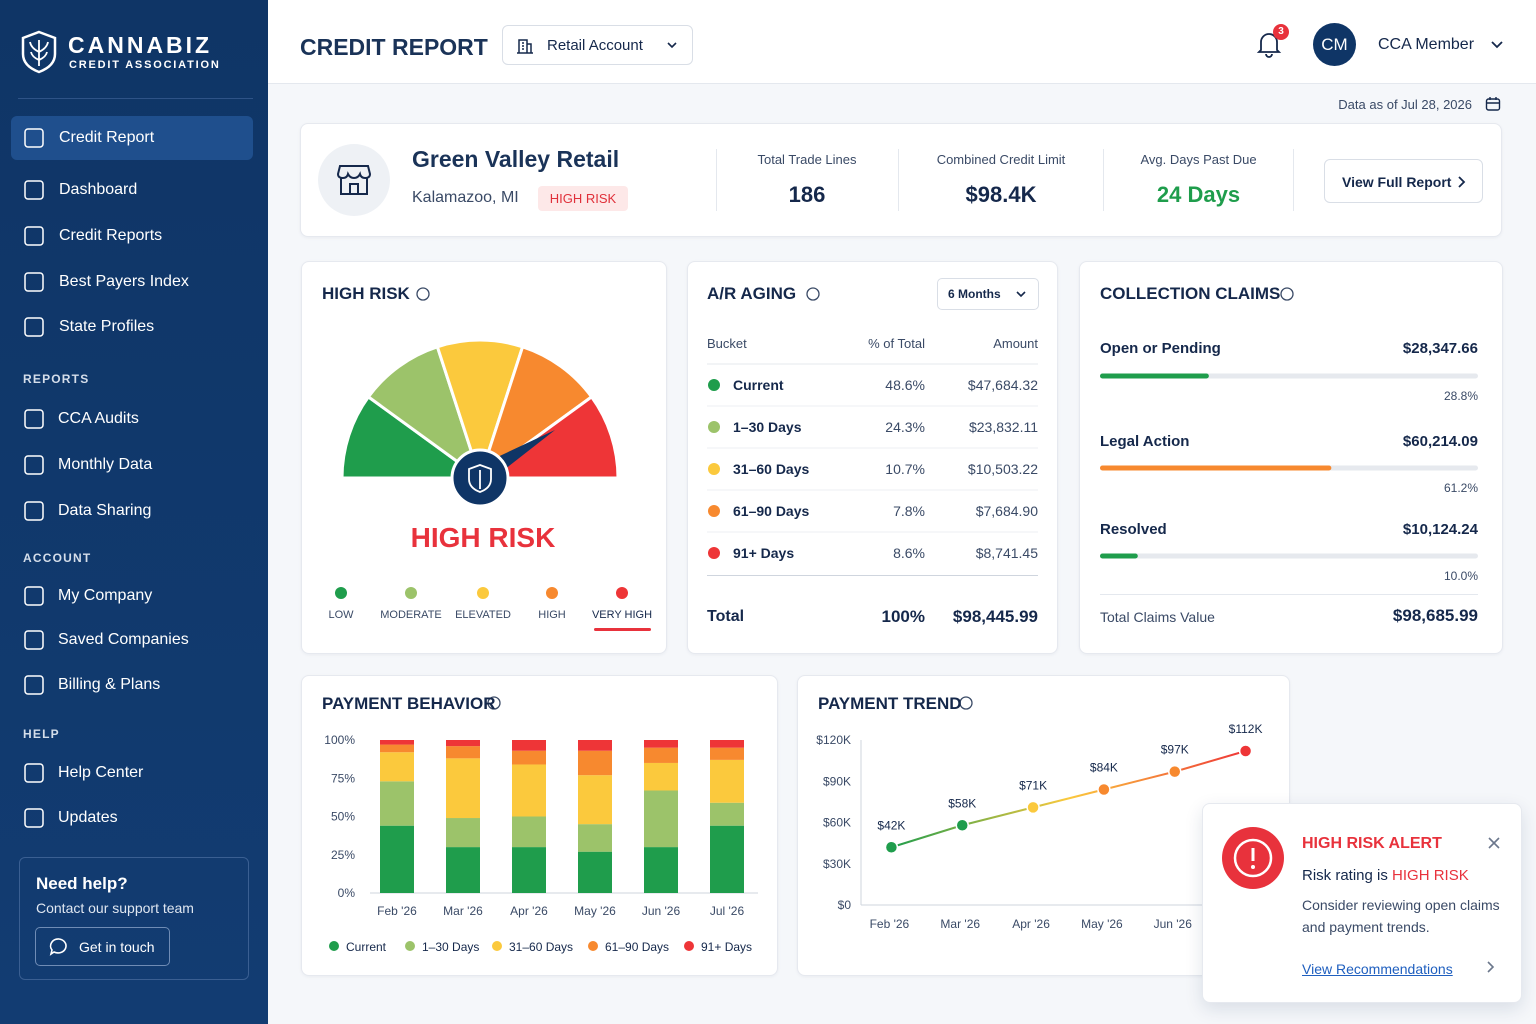 The width and height of the screenshot is (1536, 1024). What do you see at coordinates (343, 817) in the screenshot?
I see `y-tick-label: 50%` at bounding box center [343, 817].